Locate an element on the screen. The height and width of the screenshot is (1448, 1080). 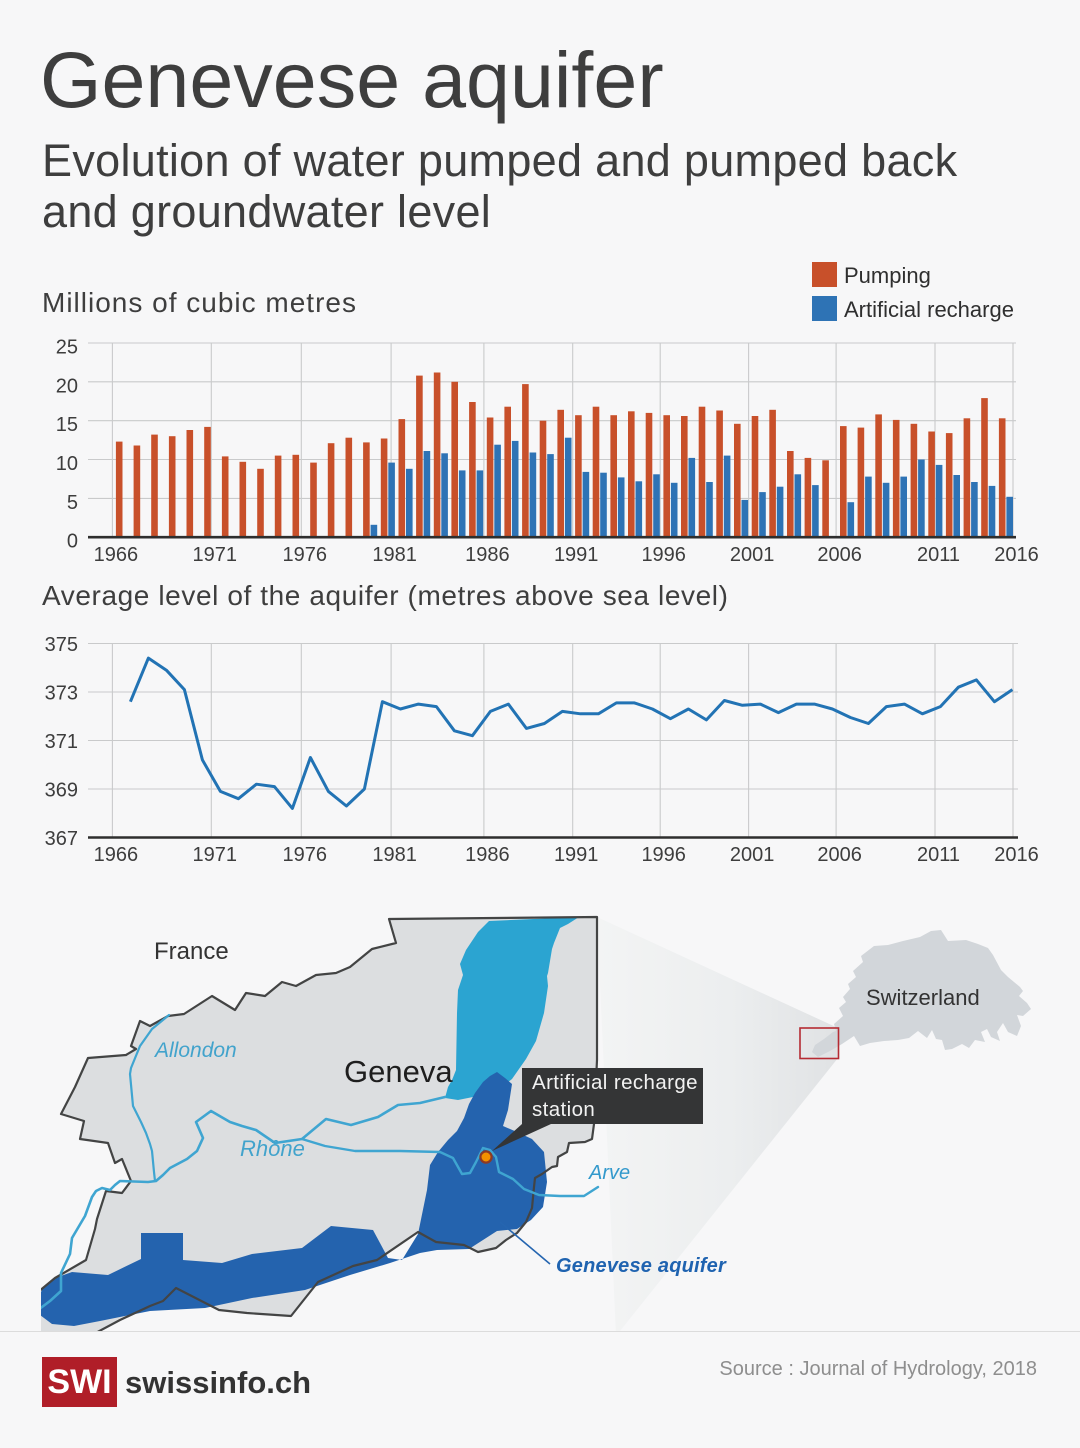
svg-text: 371 is located at coordinates (61, 742).